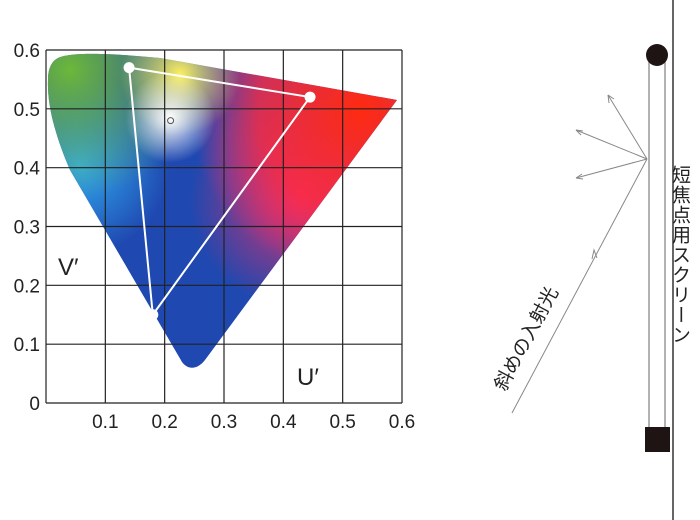 Image resolution: width=700 pixels, height=520 pixels. Describe the element at coordinates (105, 422) in the screenshot. I see `x-tick-label: 0.1` at that location.